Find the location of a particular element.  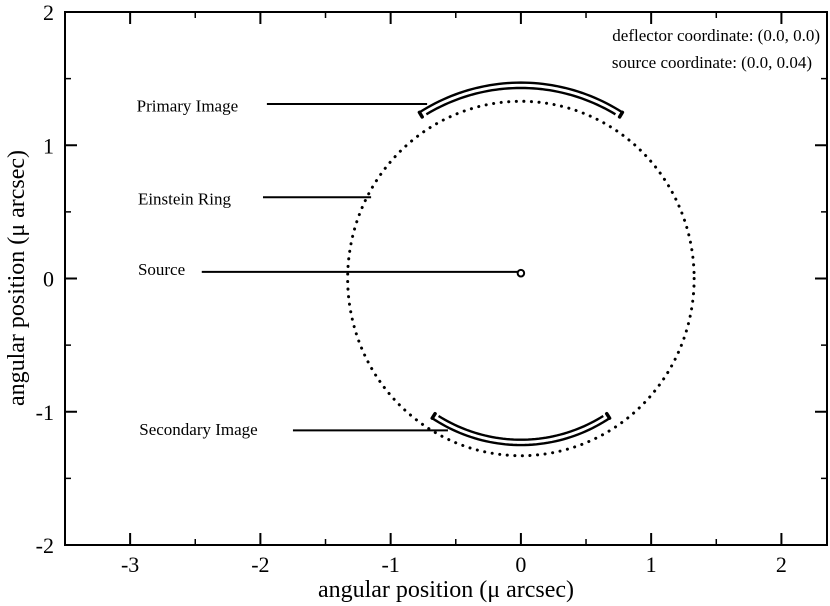

x-tick-label: -1 is located at coordinates (390, 564).